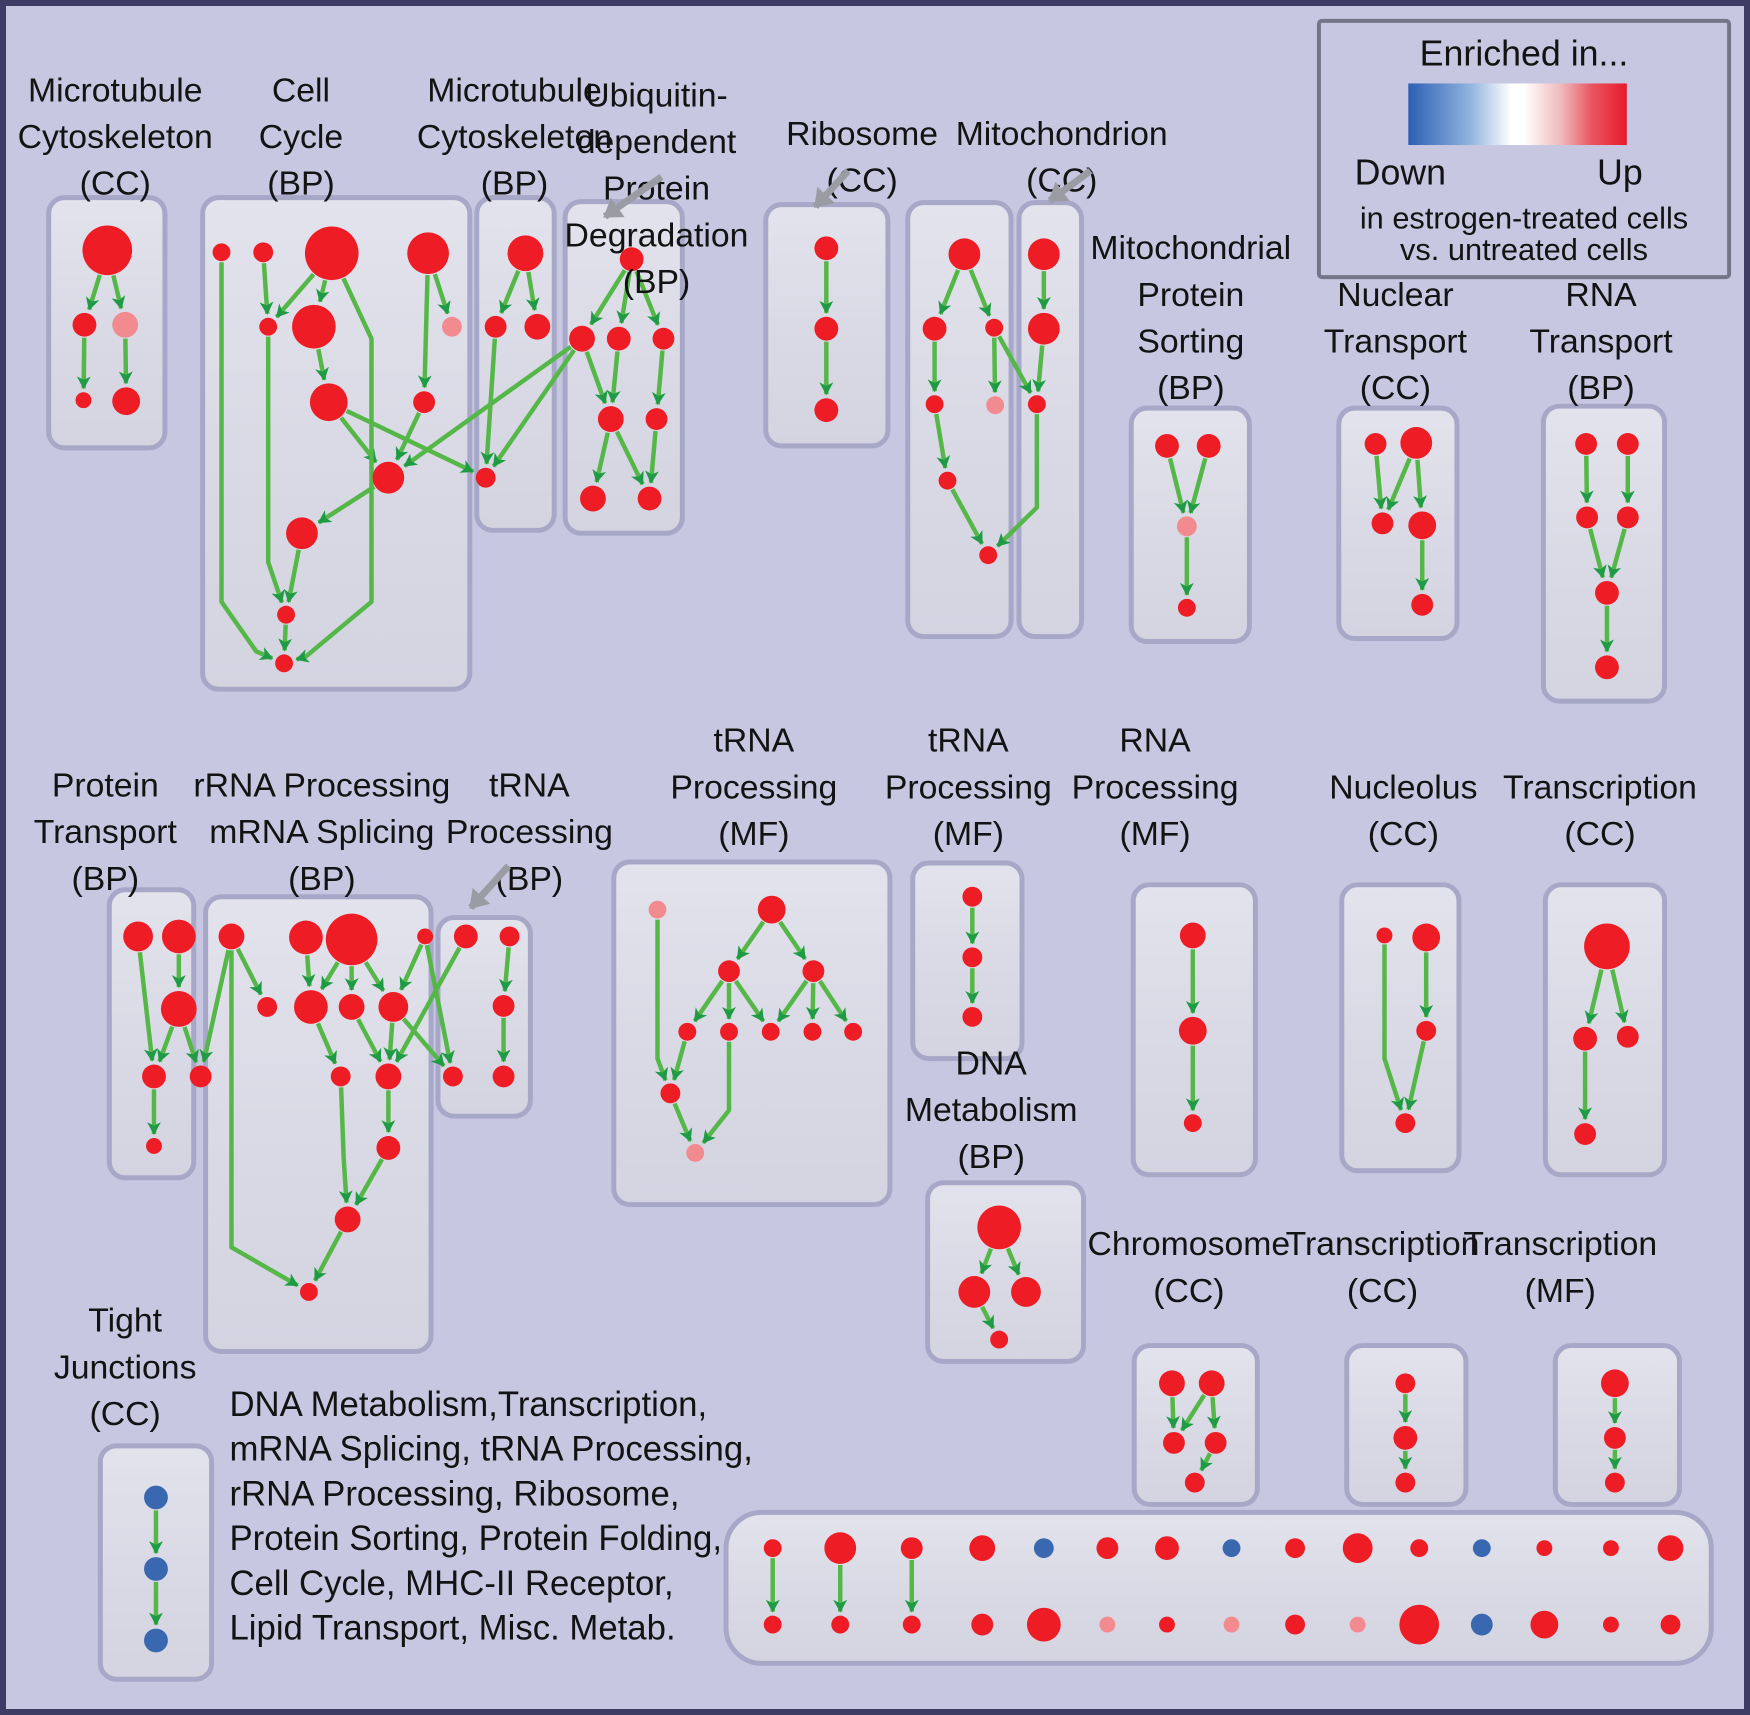 The height and width of the screenshot is (1715, 1750). I want to click on cluster-label-cell-cycle-bp: (BP), so click(301, 184).